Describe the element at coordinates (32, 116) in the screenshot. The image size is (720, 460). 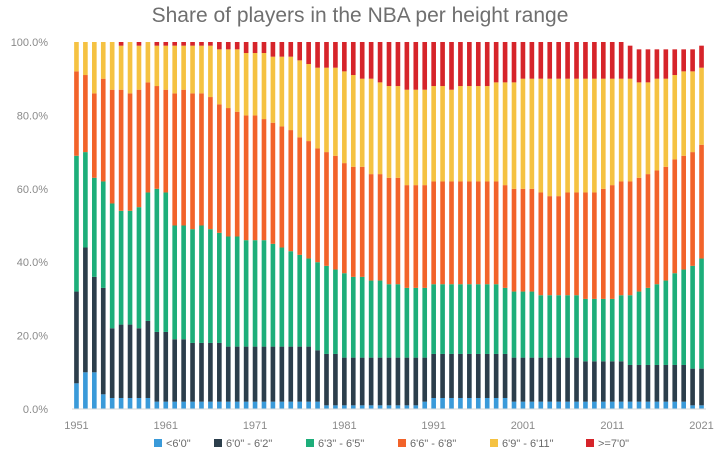
I see `y-tick-label: 80.0%` at that location.